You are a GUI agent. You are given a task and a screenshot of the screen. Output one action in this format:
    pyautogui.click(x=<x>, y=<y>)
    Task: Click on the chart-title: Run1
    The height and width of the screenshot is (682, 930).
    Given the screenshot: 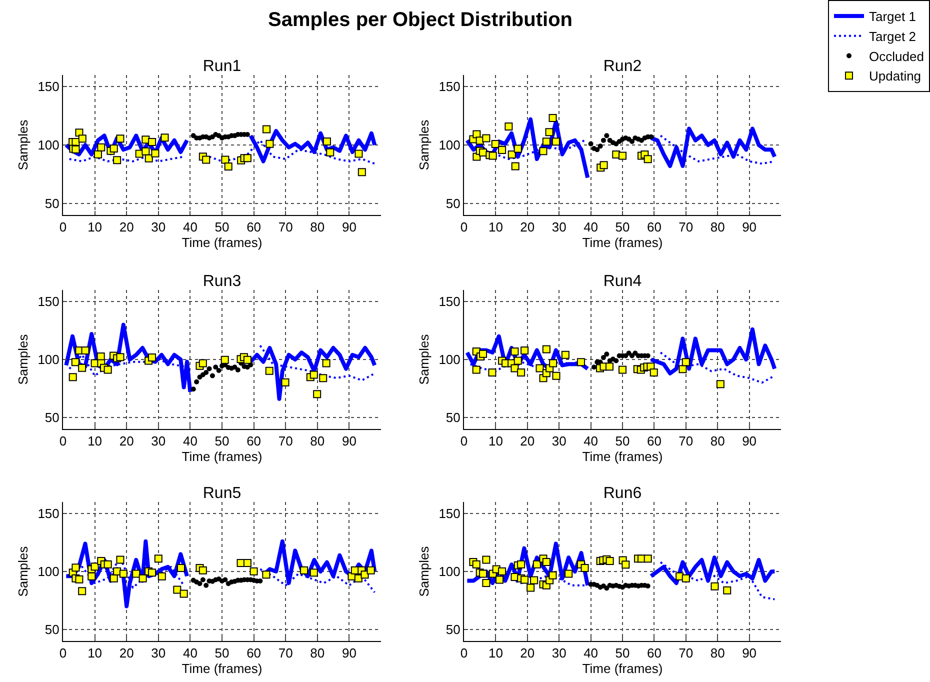 What is the action you would take?
    pyautogui.click(x=222, y=66)
    